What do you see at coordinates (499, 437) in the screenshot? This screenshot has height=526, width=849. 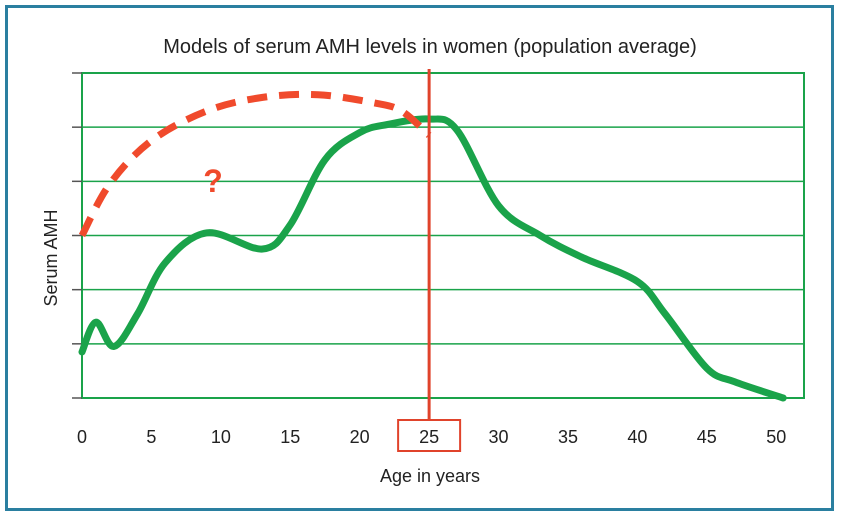 I see `x-tick-label: 30` at bounding box center [499, 437].